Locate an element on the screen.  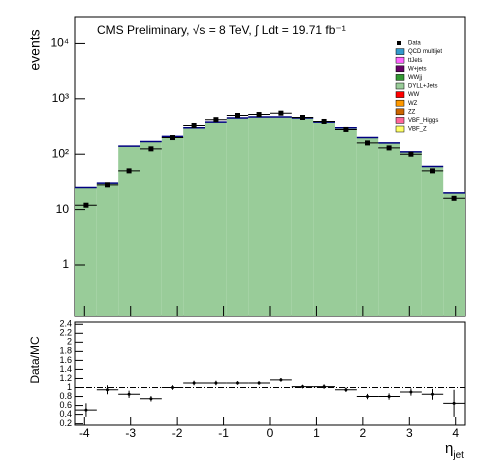
x-tick-label: 2 is located at coordinates (363, 433).